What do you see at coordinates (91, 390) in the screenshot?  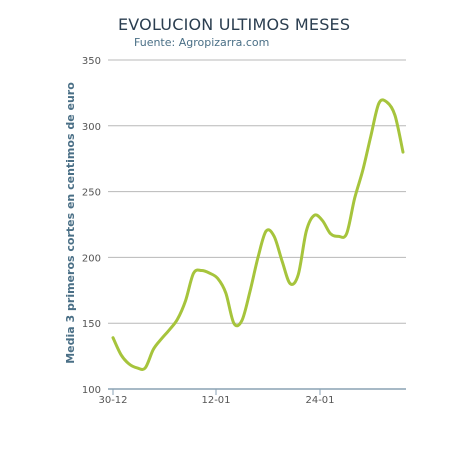 I see `y-tick-label-100: 100` at bounding box center [91, 390].